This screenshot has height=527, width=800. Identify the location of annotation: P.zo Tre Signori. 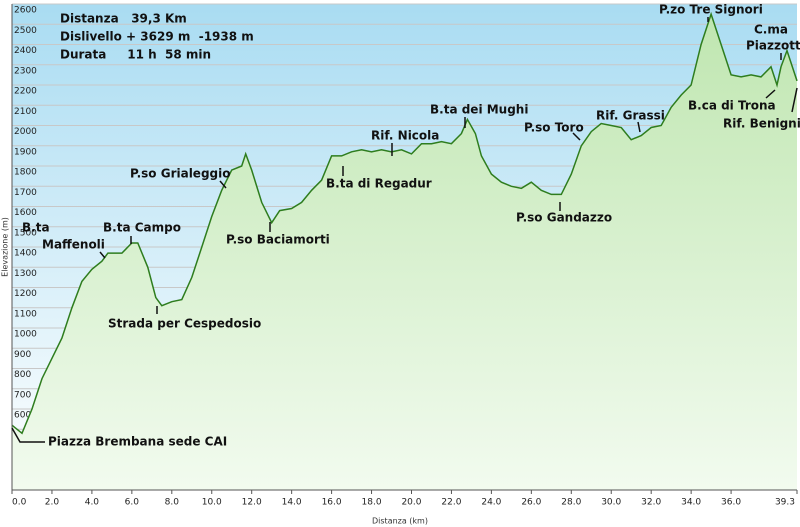
(711, 10).